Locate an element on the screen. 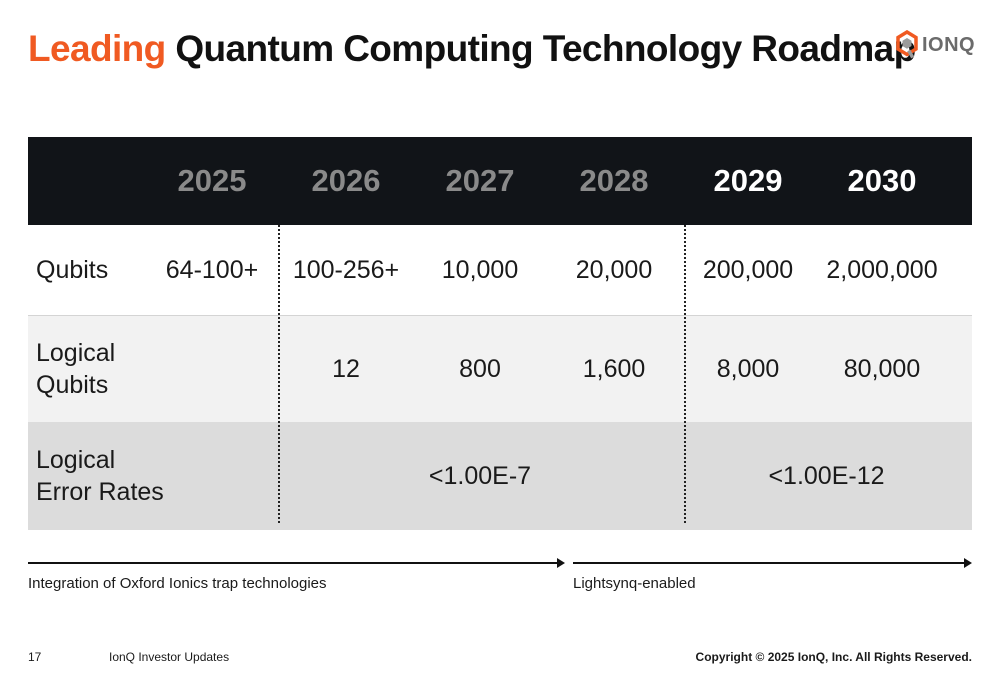 This screenshot has width=1000, height=685. row-label-logical-qubits: Logical Qubits is located at coordinates (75, 369).